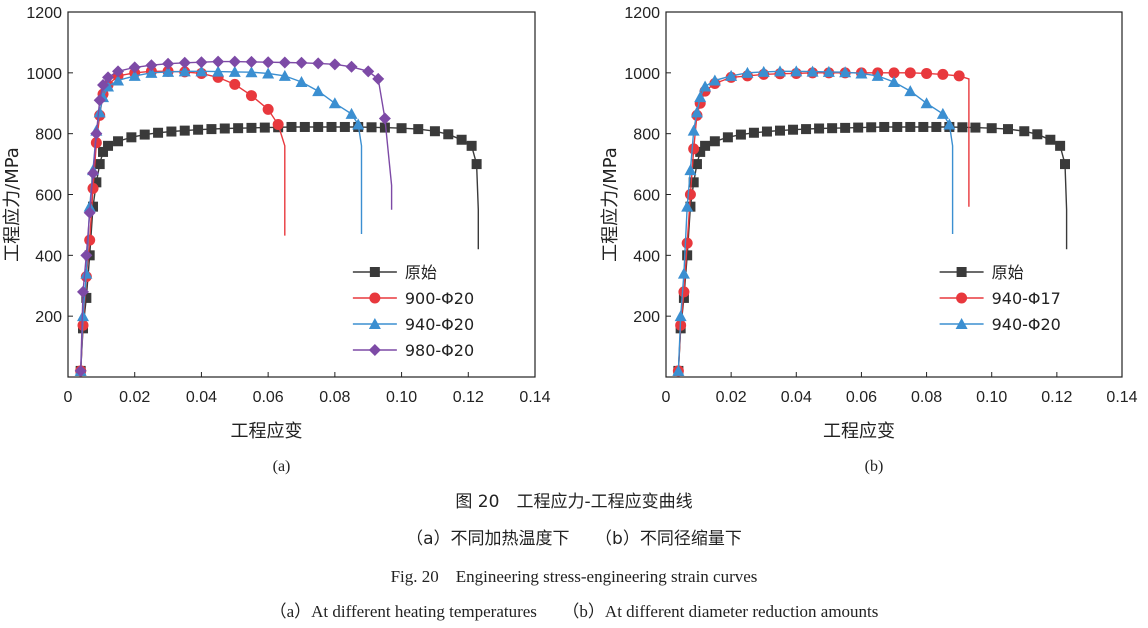 The image size is (1148, 628). Describe the element at coordinates (666, 397) in the screenshot. I see `x-tick-label: 0` at that location.